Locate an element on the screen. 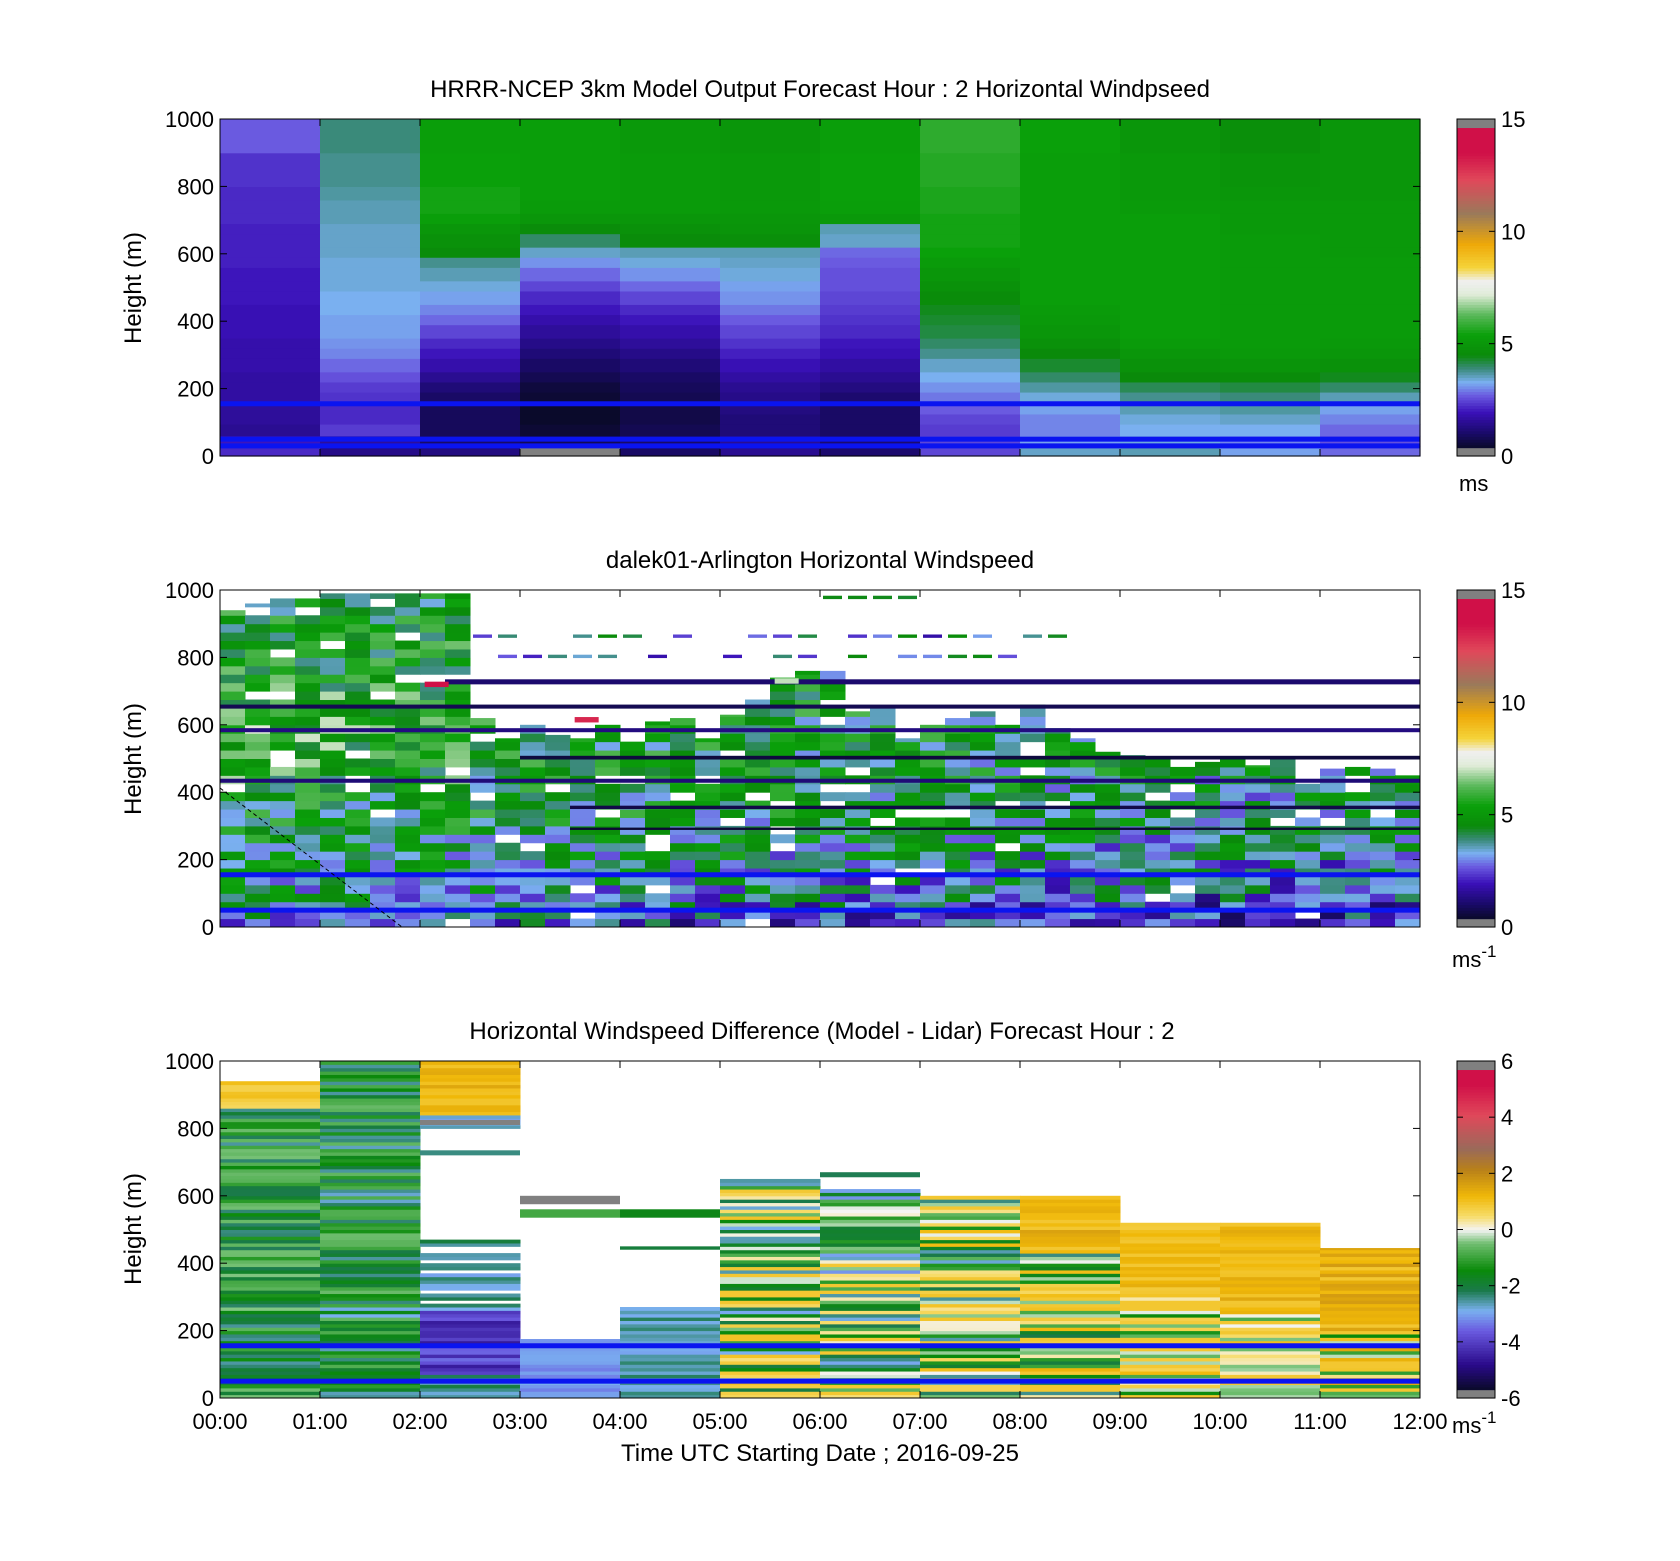 This screenshot has height=1561, width=1680. colorbar-unit-exponent: -1 is located at coordinates (1488, 951).